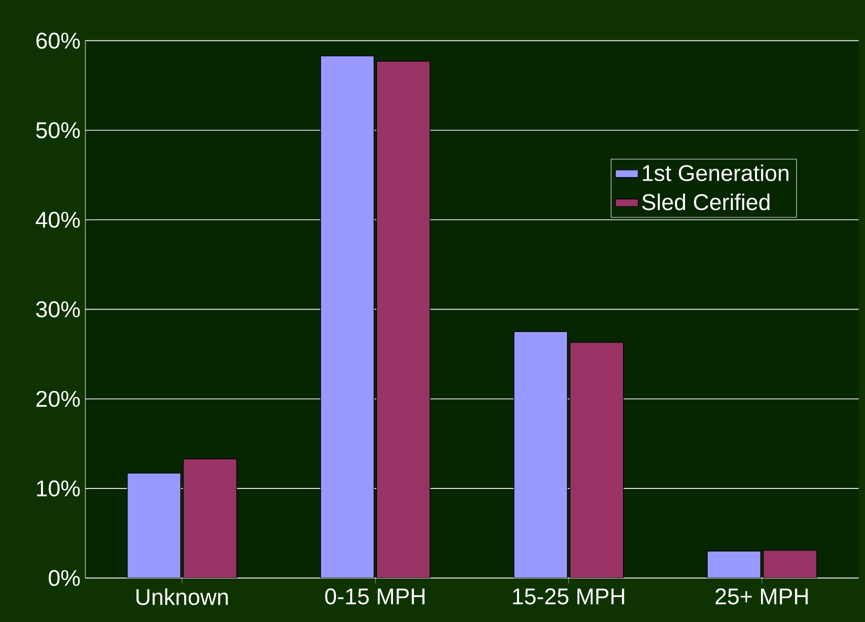 The width and height of the screenshot is (865, 622). Describe the element at coordinates (58, 220) in the screenshot. I see `y-tick-label: 40%` at that location.